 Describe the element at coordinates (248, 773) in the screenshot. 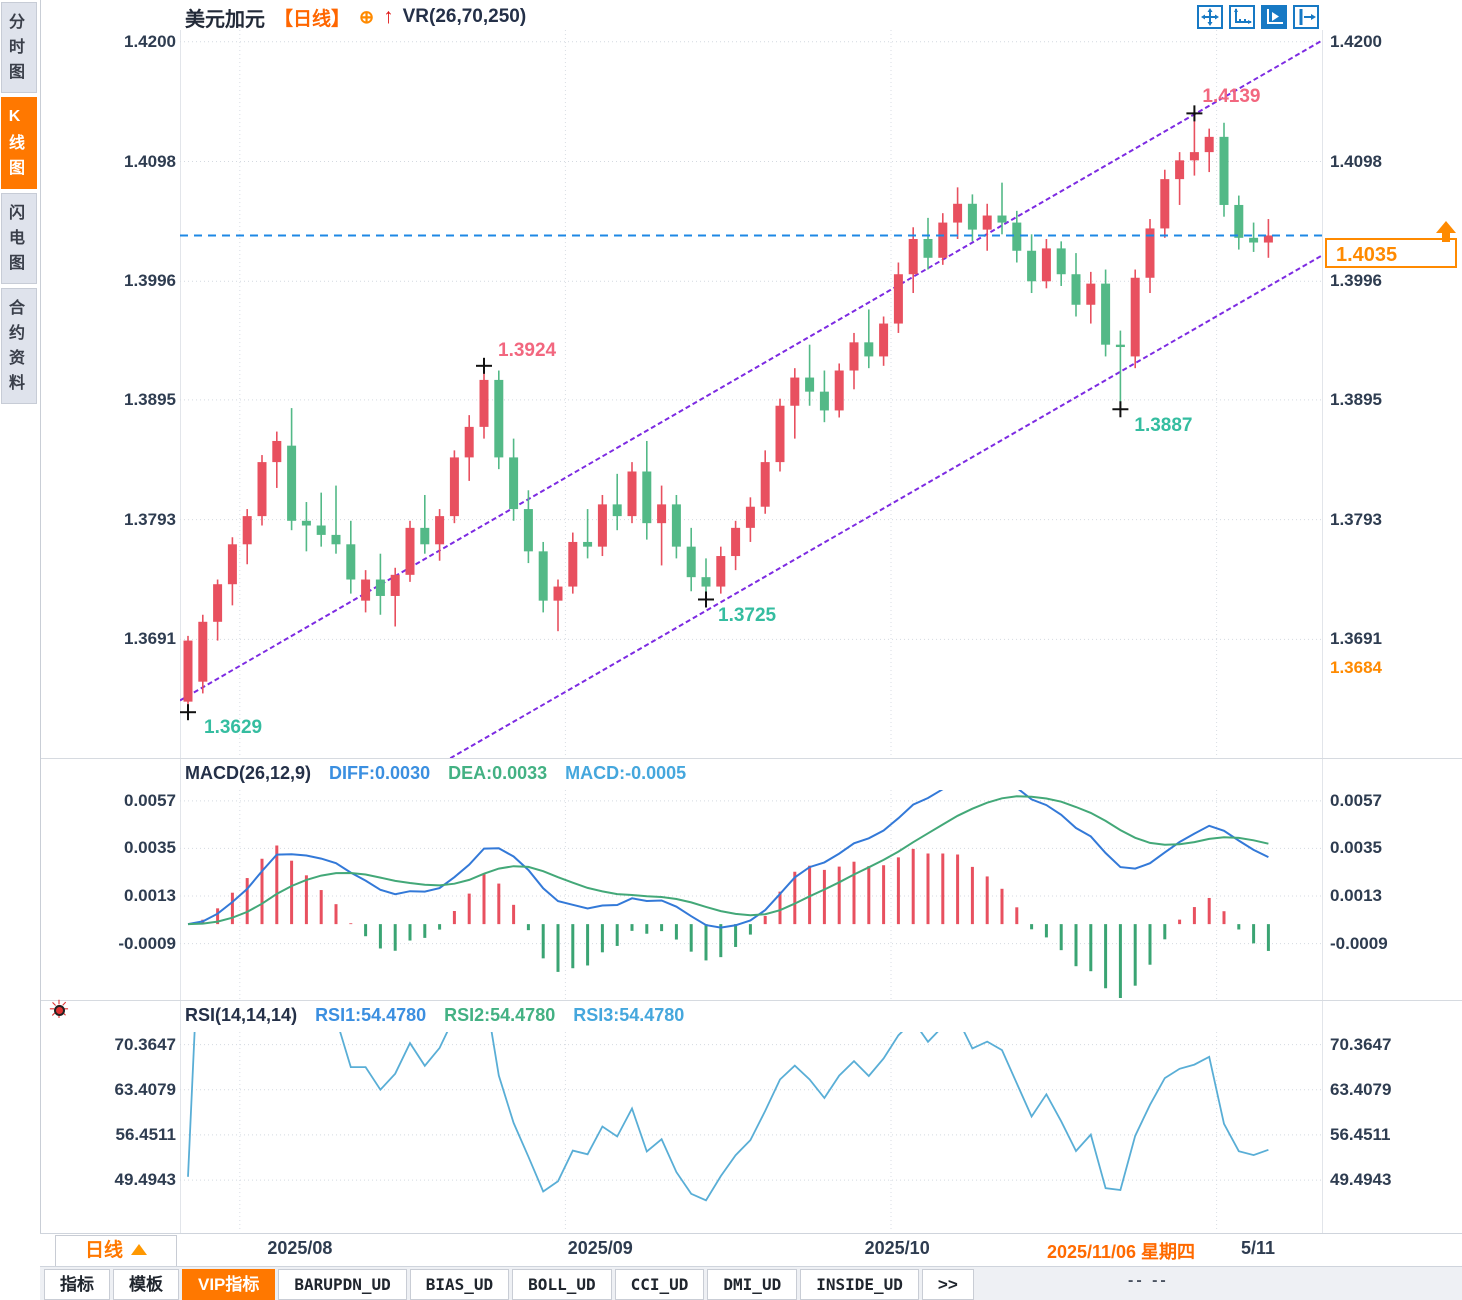

I see `macd-title: MACD(26,12,9)` at that location.